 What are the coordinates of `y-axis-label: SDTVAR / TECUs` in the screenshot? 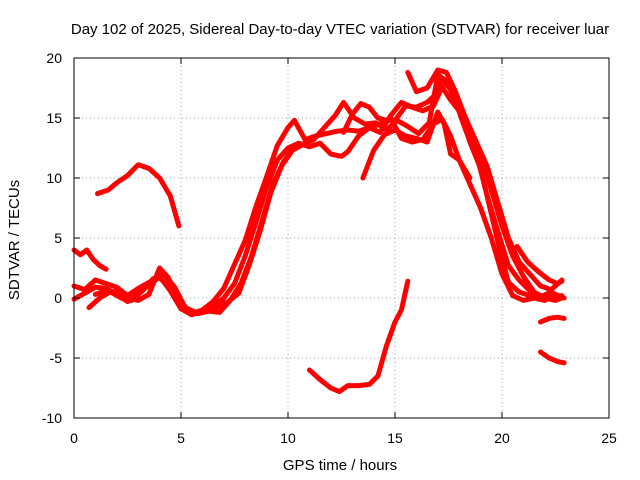 It's located at (14, 240).